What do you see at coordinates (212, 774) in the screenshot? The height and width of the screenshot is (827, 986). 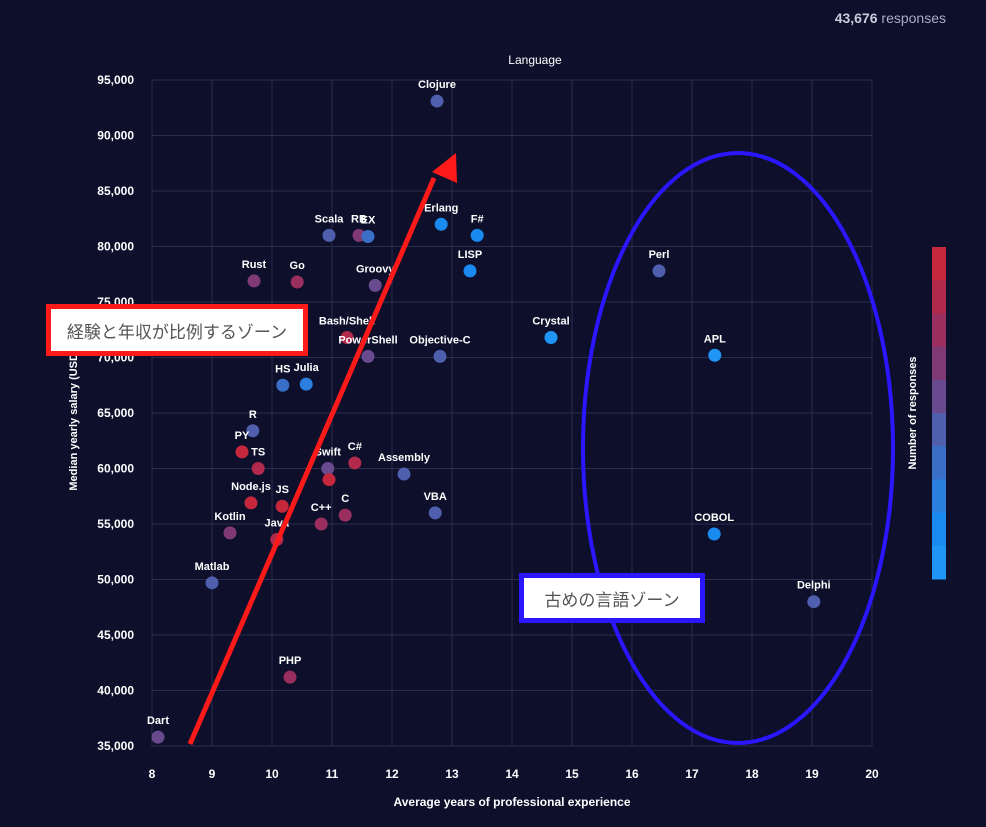 I see `x-tick-label: 9` at bounding box center [212, 774].